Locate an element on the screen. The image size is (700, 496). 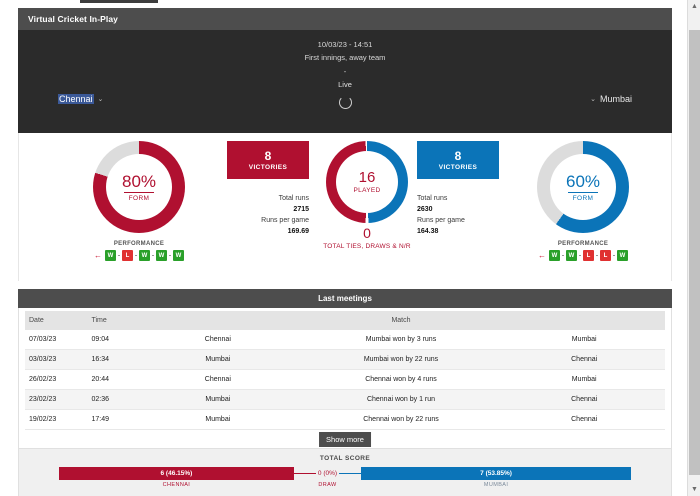
away-performance-row: ← W W L L W is located at coordinates (583, 255).